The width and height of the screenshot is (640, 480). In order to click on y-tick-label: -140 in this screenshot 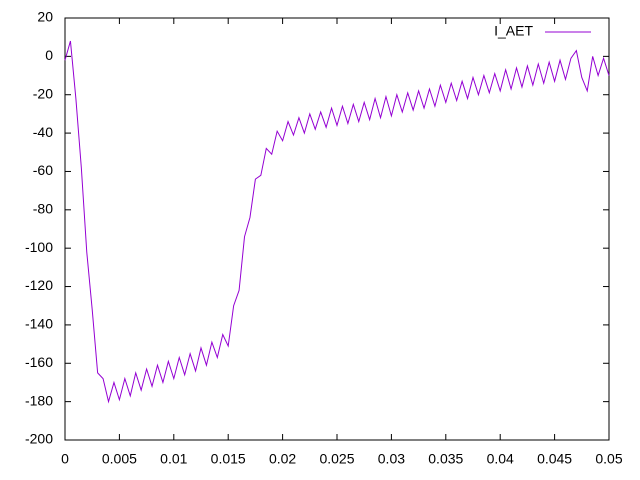, I will do `click(39, 324)`.